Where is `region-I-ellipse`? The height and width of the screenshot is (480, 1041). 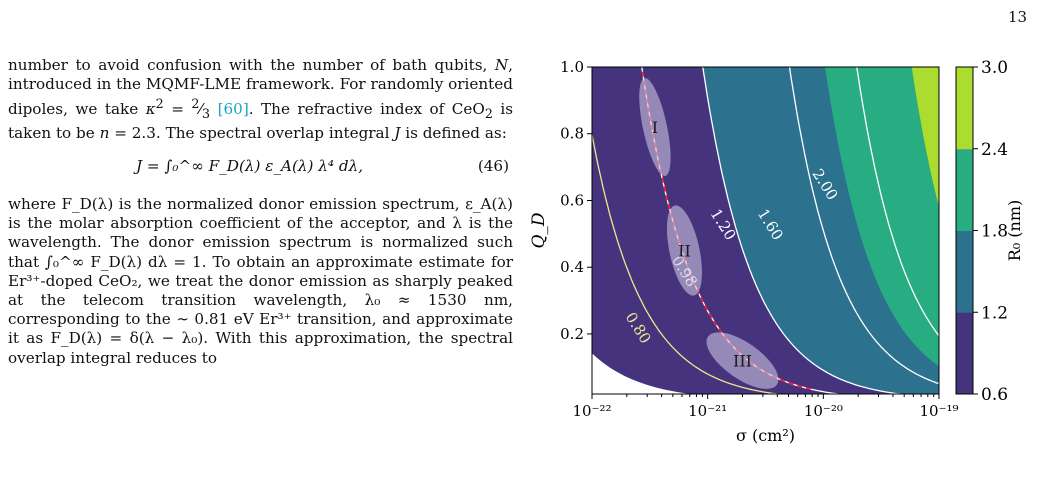 region-I-ellipse is located at coordinates (655, 127).